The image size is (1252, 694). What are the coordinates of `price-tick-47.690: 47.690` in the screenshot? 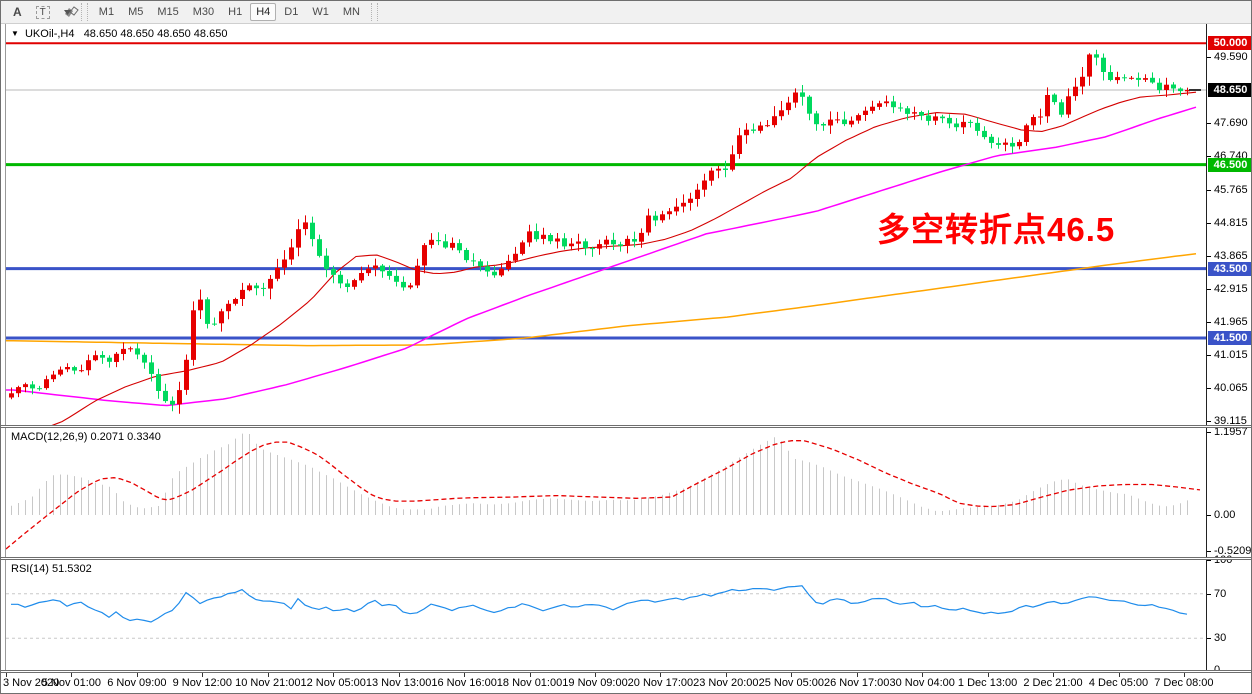 It's located at (1231, 123).